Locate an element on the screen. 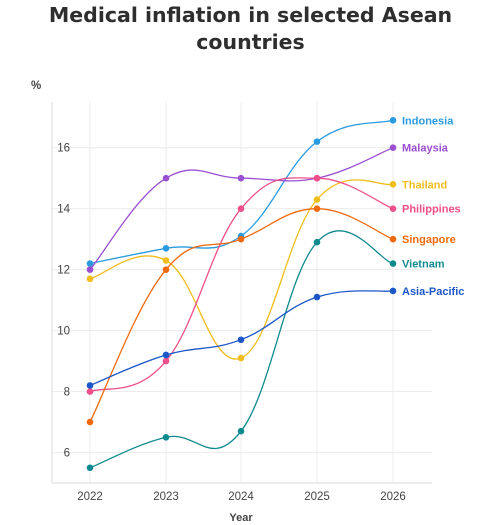  x-tick-label: 2023 is located at coordinates (166, 497).